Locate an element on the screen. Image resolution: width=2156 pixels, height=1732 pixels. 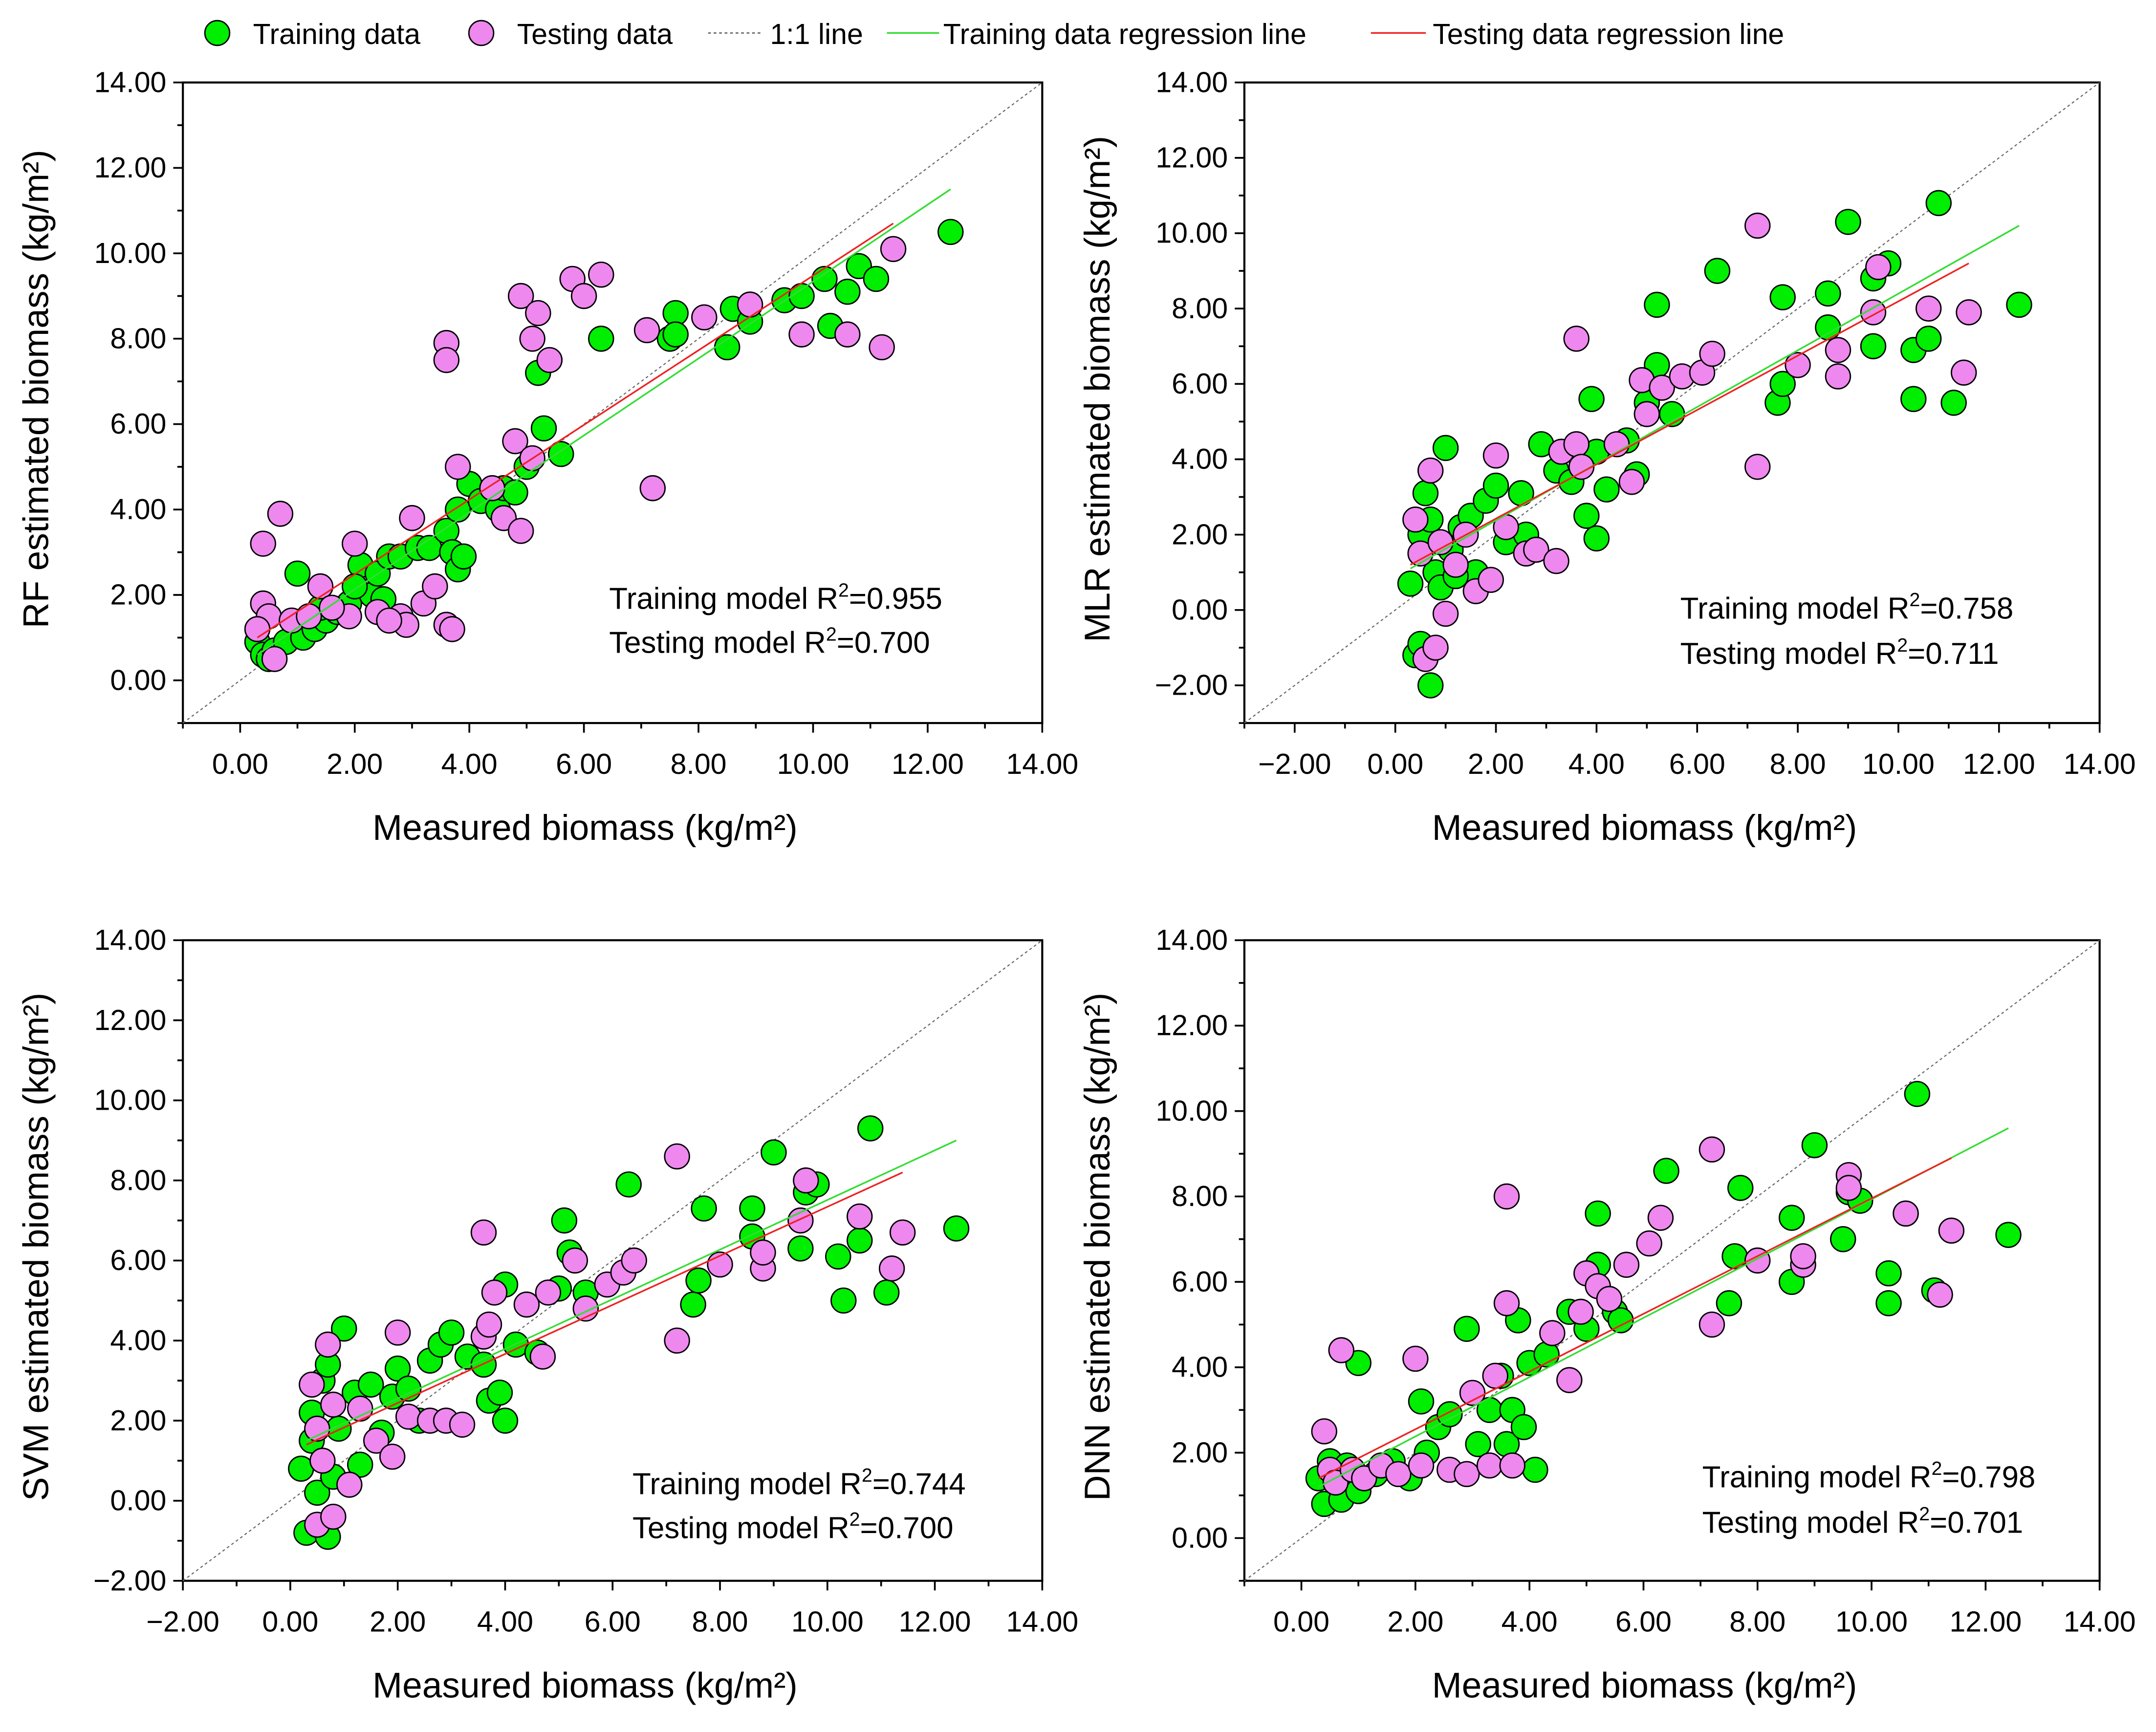
r2-value: =0.744 is located at coordinates (919, 1484).